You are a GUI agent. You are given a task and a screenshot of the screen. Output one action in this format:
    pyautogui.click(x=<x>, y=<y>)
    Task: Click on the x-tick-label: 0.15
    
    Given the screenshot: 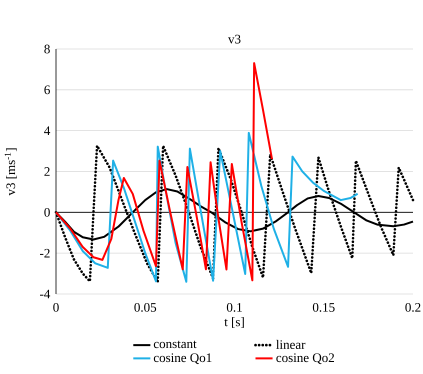 What is the action you would take?
    pyautogui.click(x=323, y=307)
    